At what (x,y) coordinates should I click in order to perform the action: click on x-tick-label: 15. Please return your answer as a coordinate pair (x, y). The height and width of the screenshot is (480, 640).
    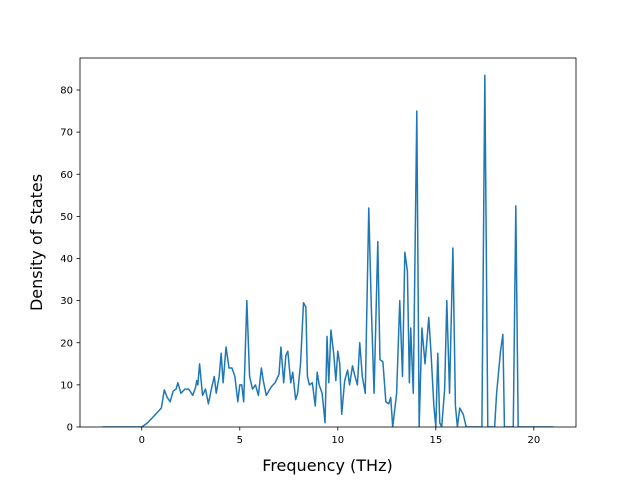
    Looking at the image, I should click on (435, 440).